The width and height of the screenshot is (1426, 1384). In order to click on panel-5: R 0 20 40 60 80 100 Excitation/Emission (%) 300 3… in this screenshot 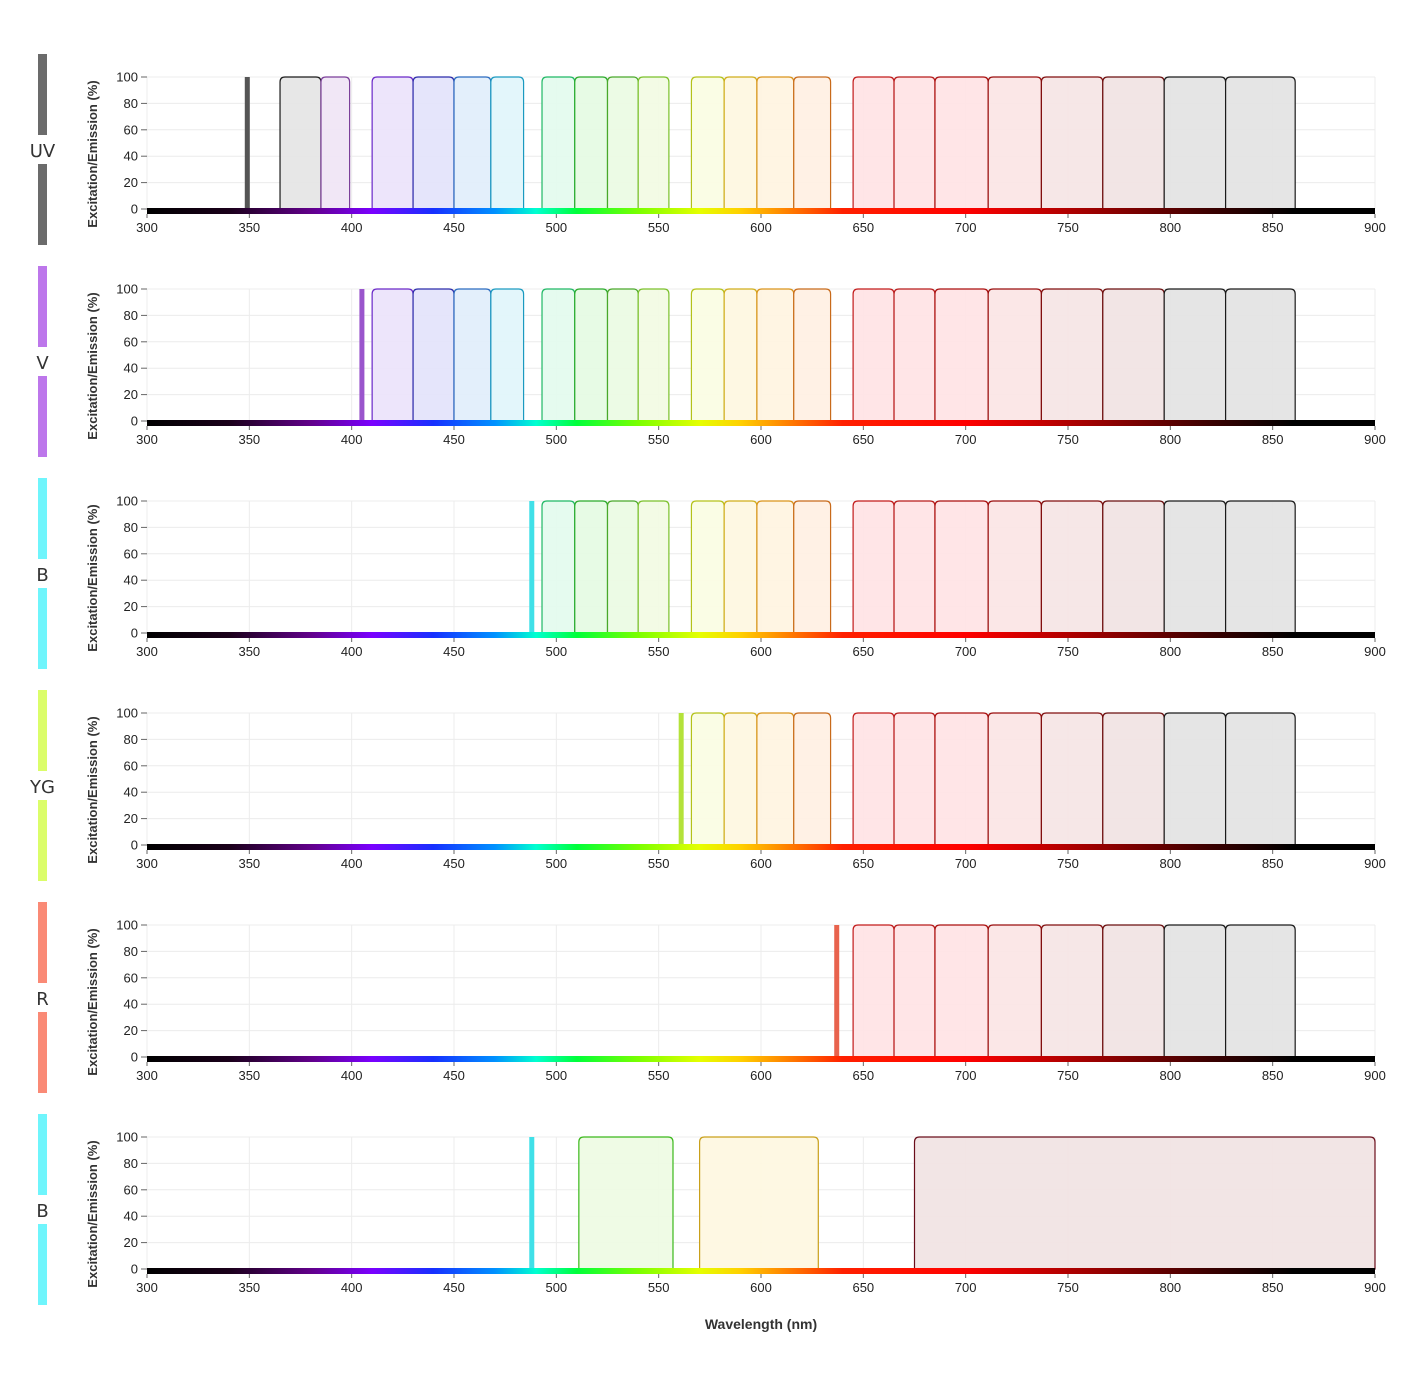, I will do `click(711, 997)`.